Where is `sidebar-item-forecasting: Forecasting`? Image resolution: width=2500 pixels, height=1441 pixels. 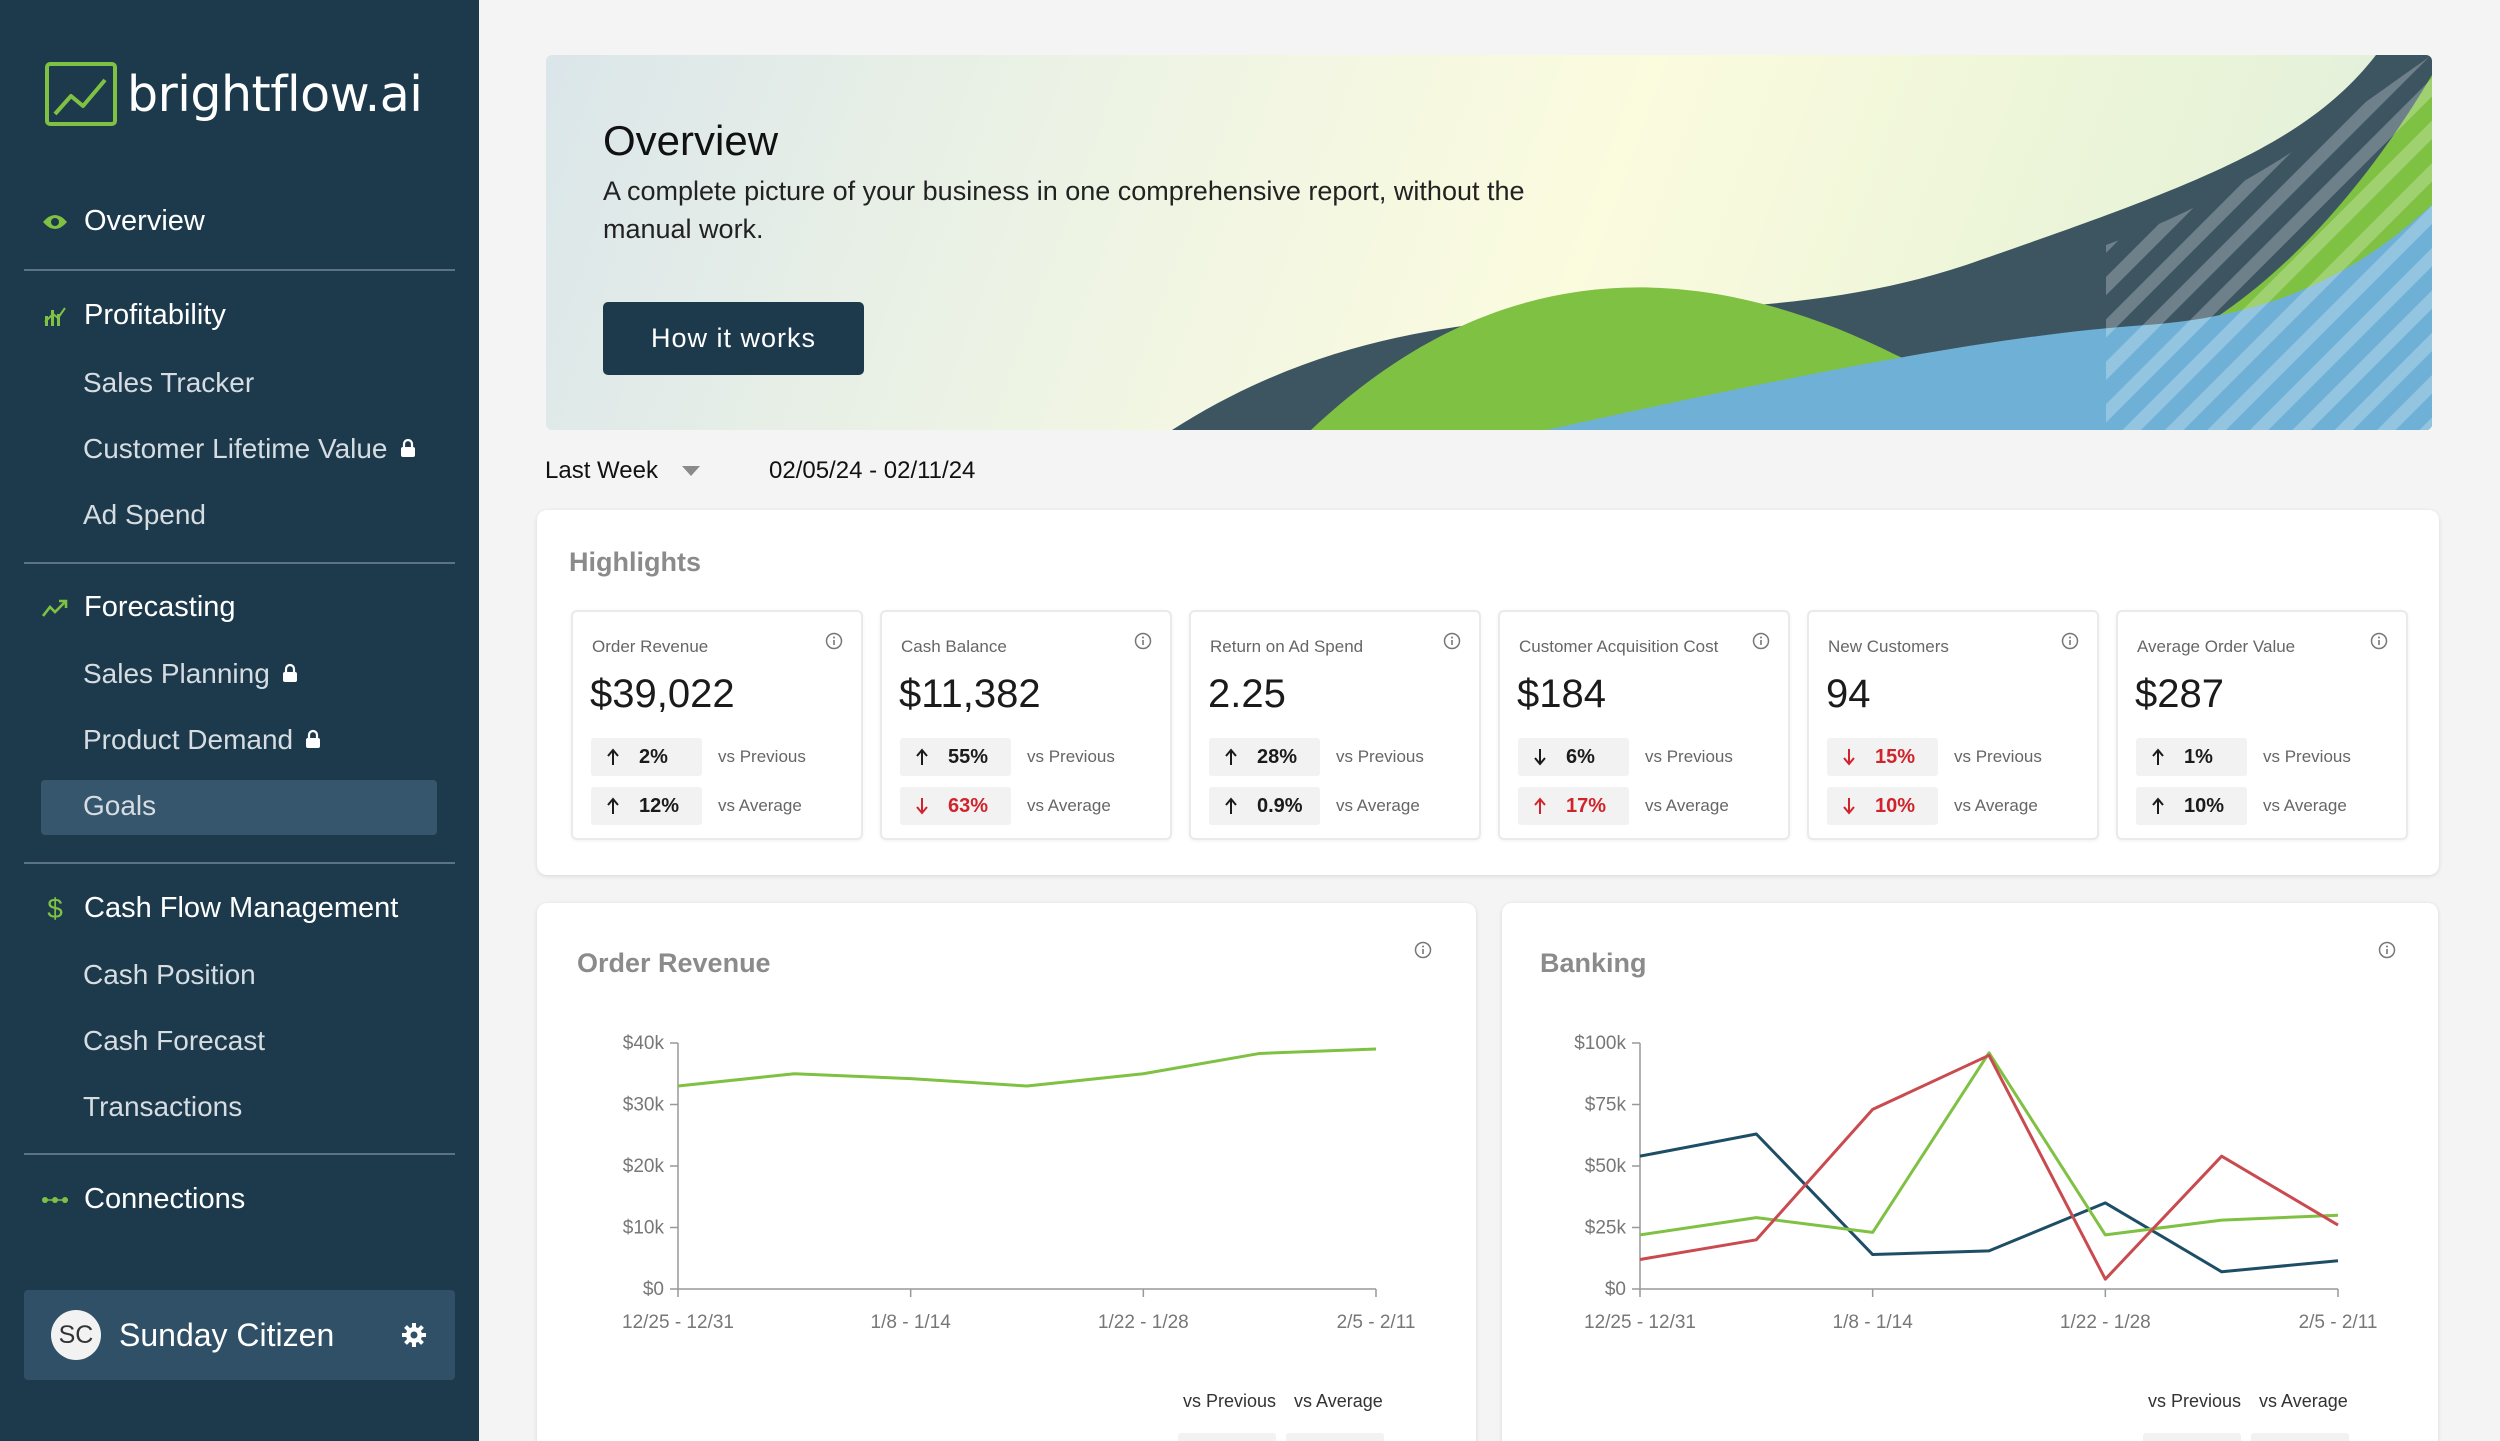
sidebar-item-forecasting: Forecasting is located at coordinates (138, 607).